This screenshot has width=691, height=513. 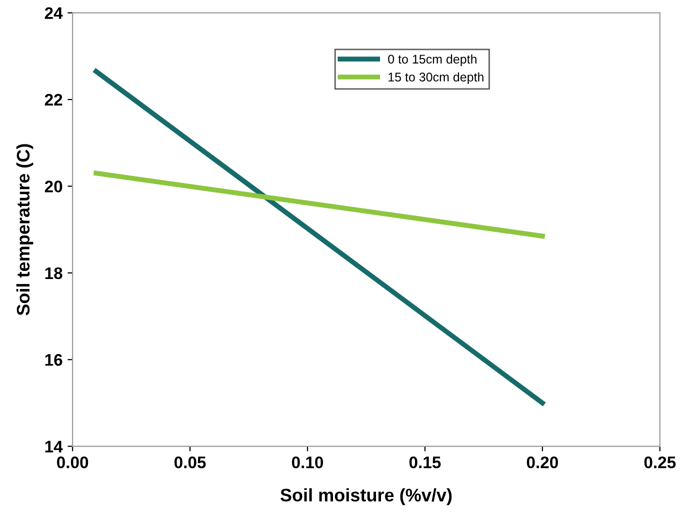 What do you see at coordinates (53, 186) in the screenshot?
I see `y-tick-label: 20` at bounding box center [53, 186].